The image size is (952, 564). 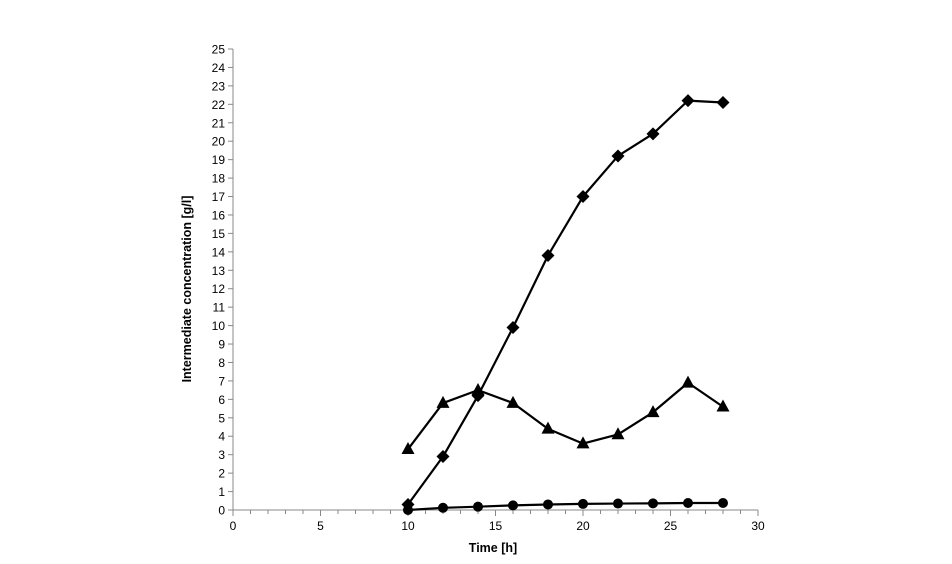 I want to click on x-axis-title: Time [h], so click(x=493, y=548).